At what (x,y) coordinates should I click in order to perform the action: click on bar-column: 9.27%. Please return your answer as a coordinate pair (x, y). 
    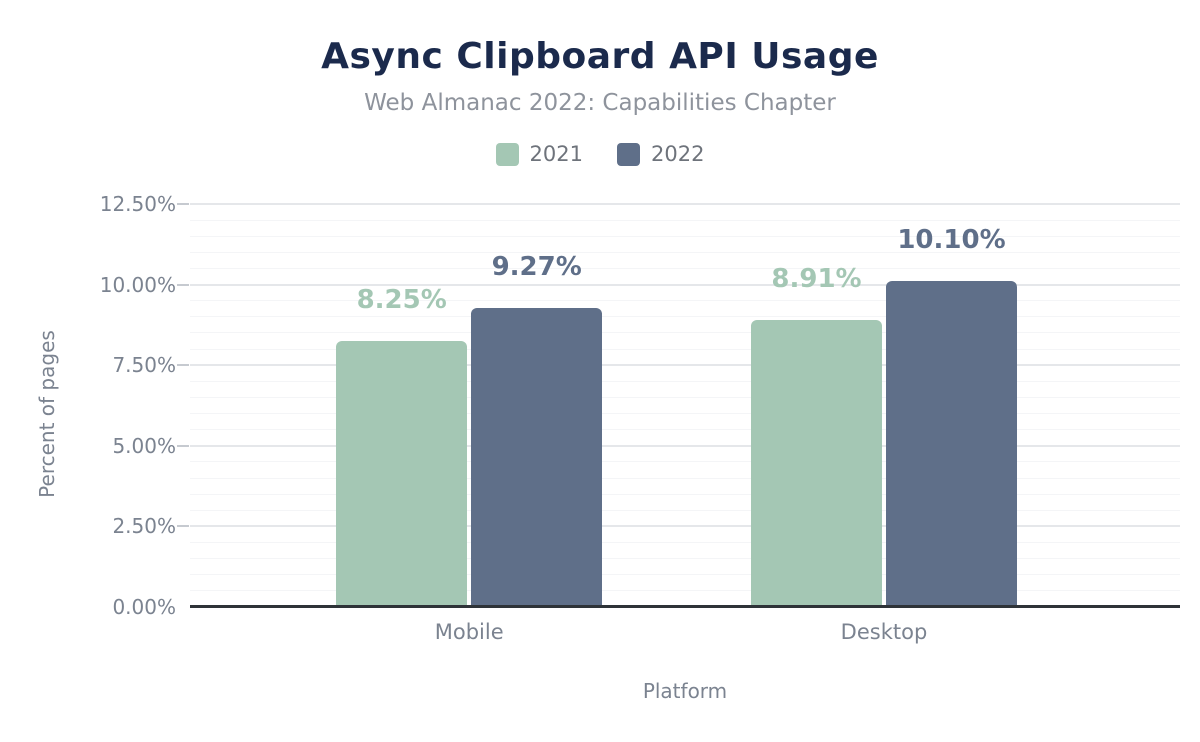
    Looking at the image, I should click on (537, 405).